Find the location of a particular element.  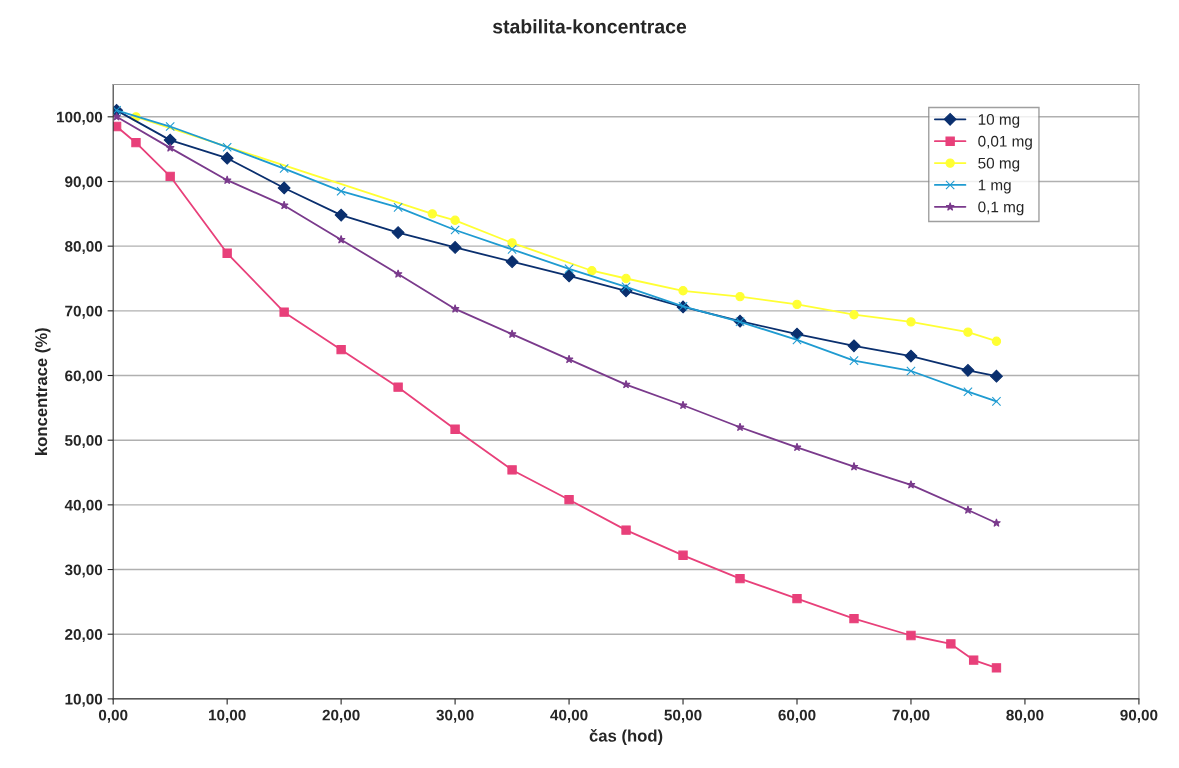

y-tick-label: 70,00 is located at coordinates (84, 312).